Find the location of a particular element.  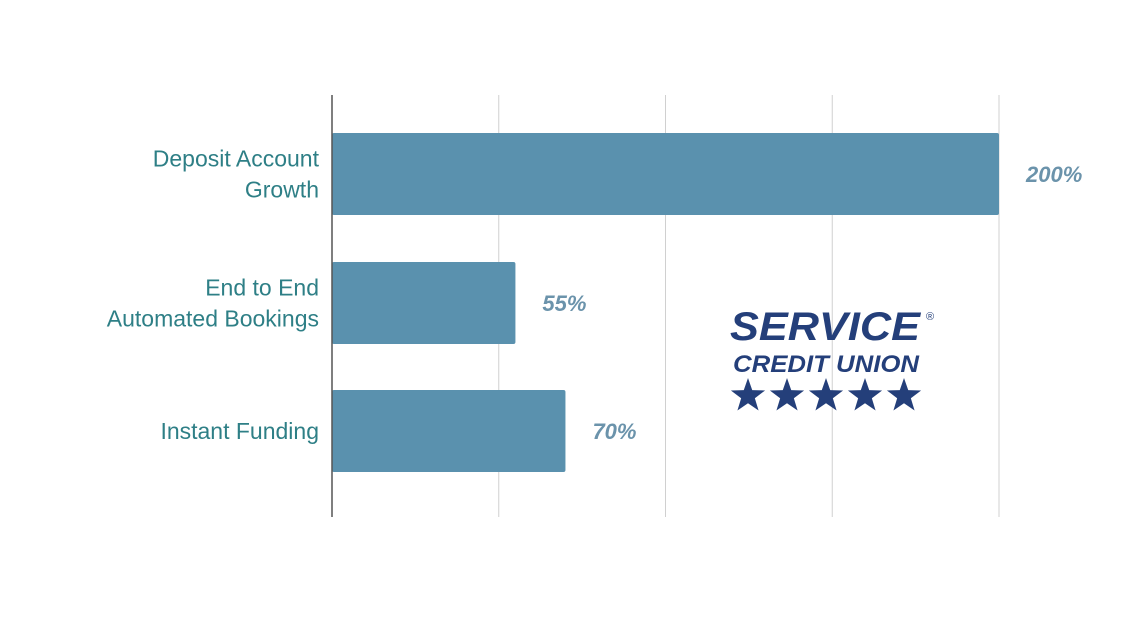

category-label: Instant Funding is located at coordinates (239, 431).